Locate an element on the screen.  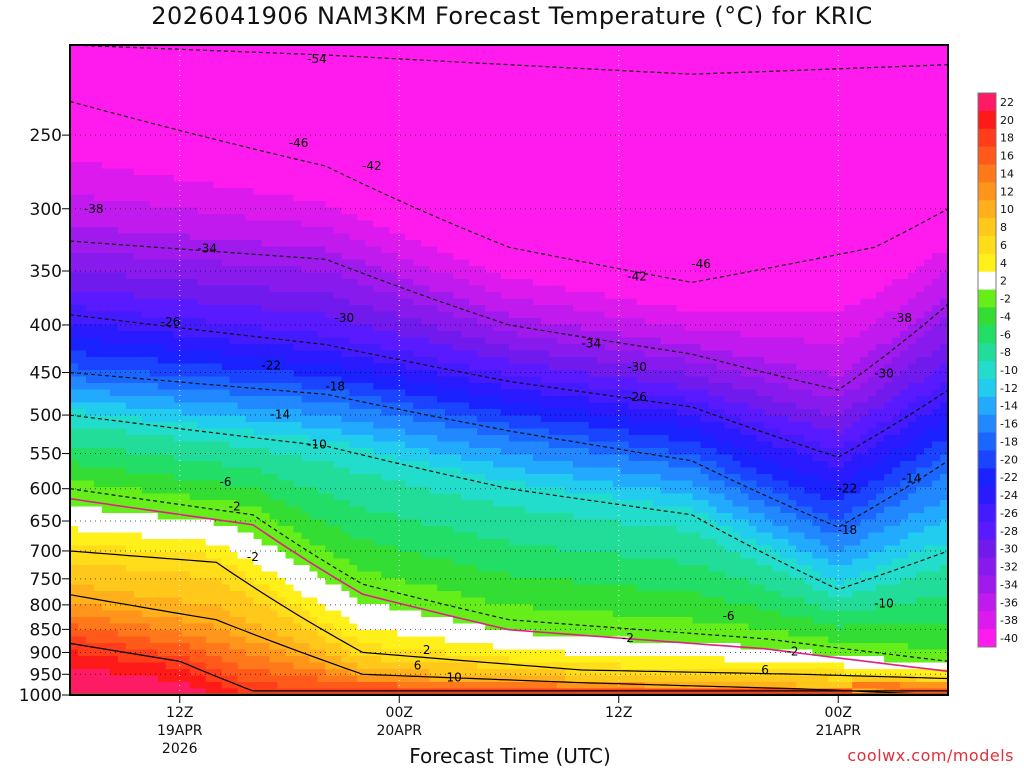
colorbar-label: 6 is located at coordinates (1003, 245).